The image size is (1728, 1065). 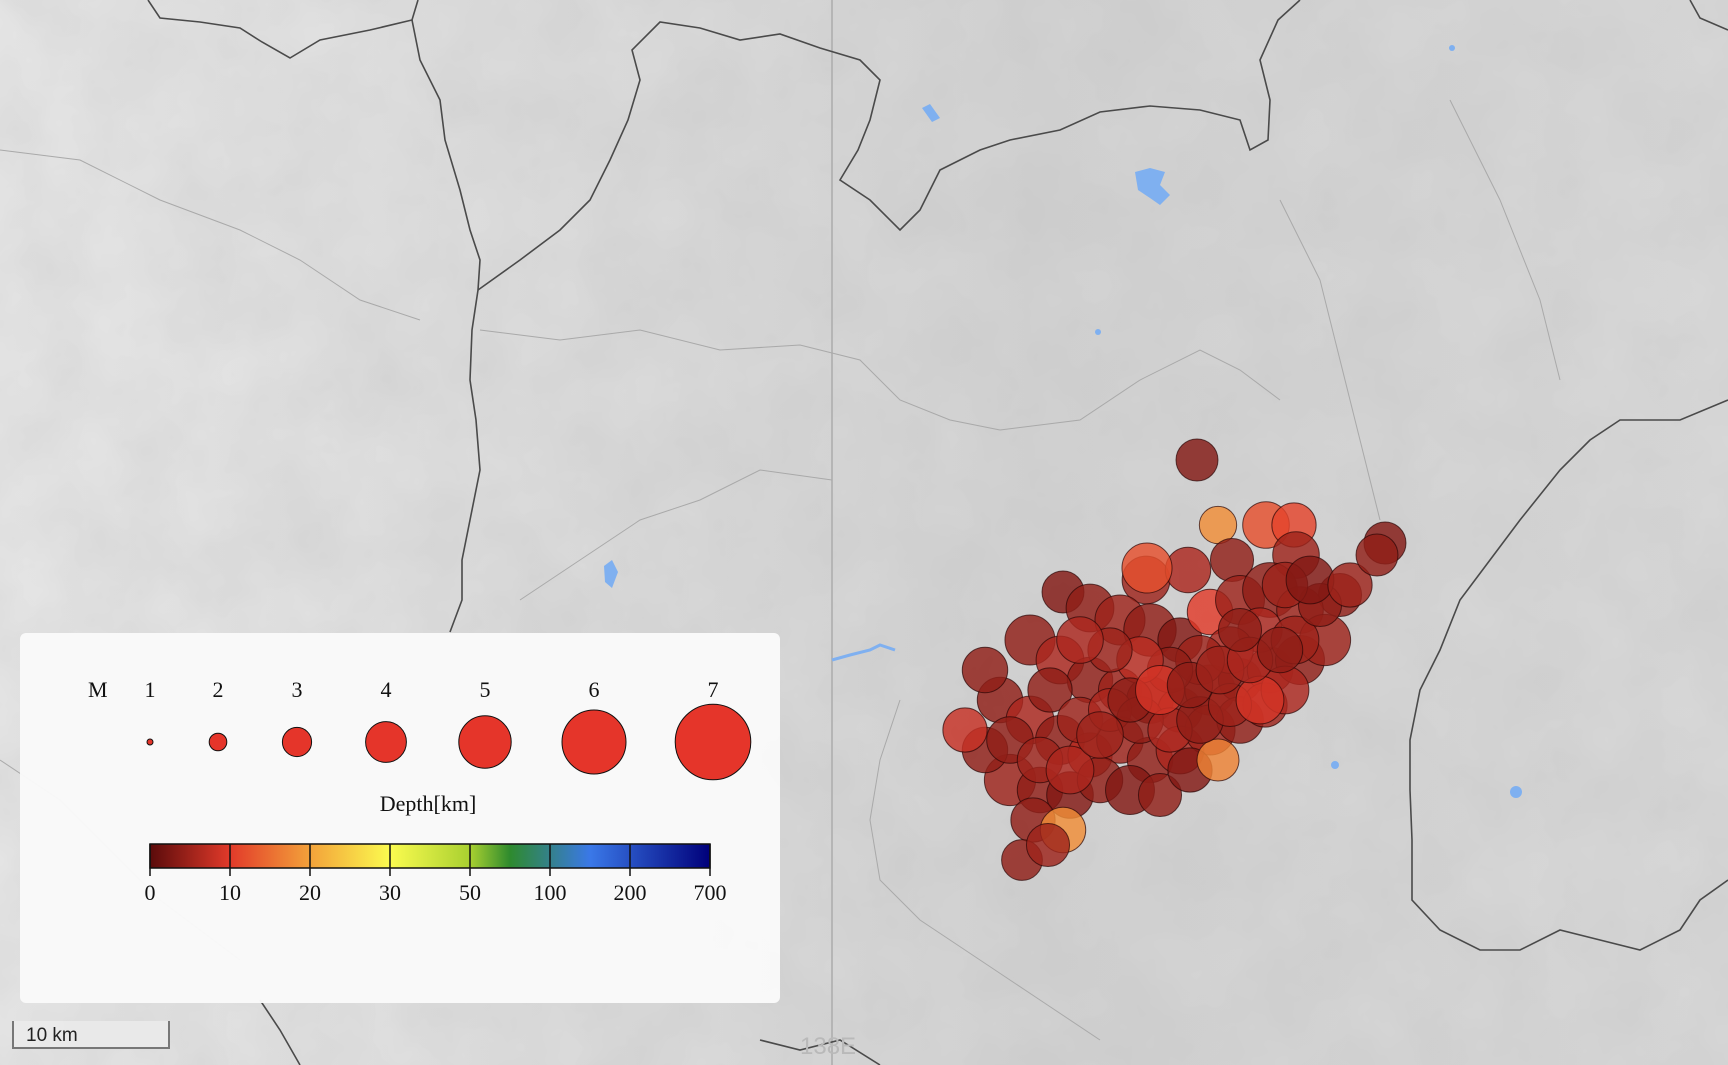 I want to click on magnitude-label: 6, so click(x=594, y=689).